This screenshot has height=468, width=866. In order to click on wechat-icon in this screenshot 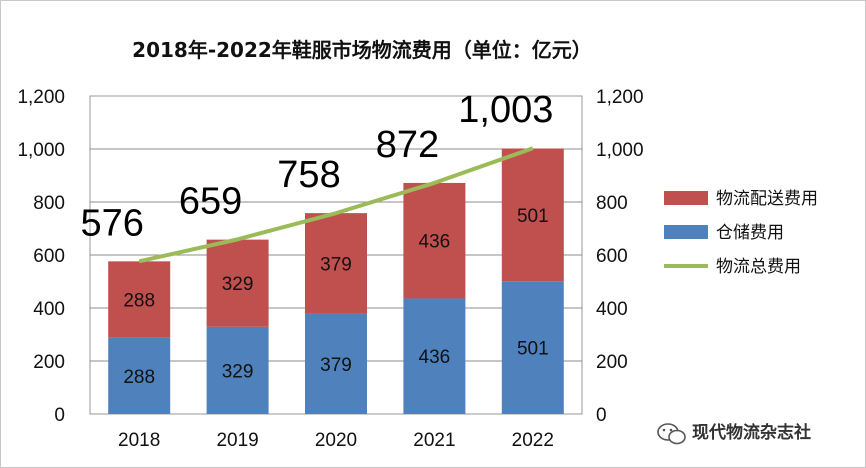, I will do `click(671, 434)`.